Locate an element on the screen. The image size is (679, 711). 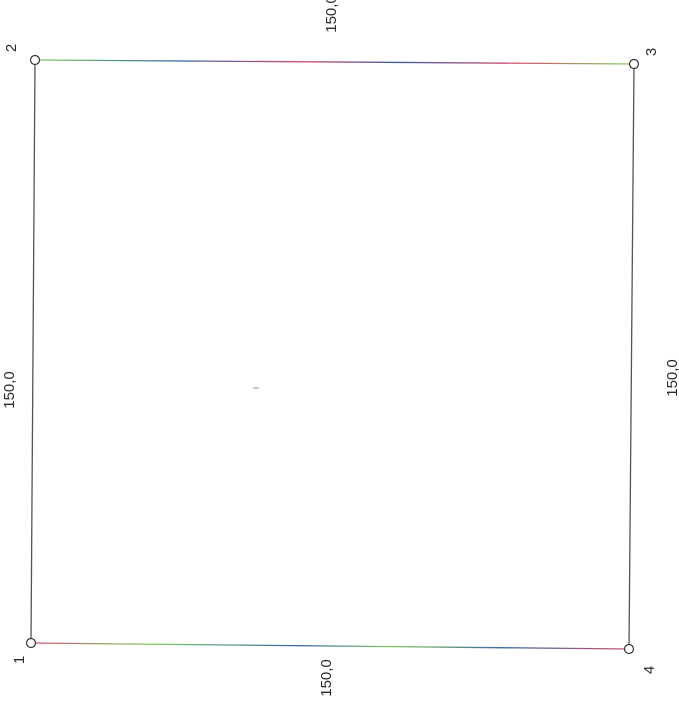
edge-label-3-4: 150,0 is located at coordinates (671, 378).